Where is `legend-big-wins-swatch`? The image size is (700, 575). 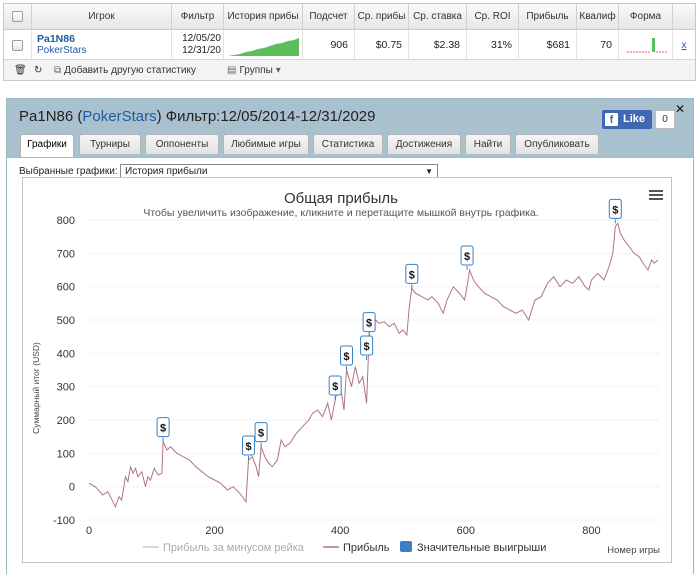
legend-big-wins-swatch is located at coordinates (406, 546).